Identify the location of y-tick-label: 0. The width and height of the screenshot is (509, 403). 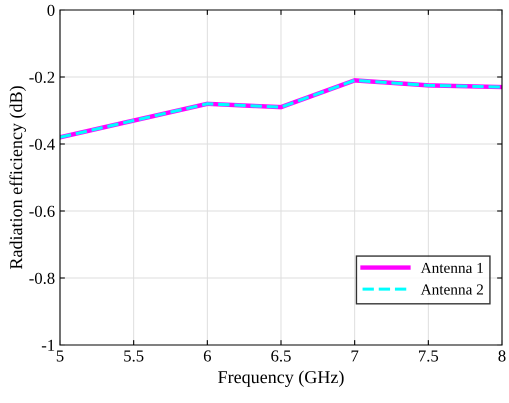
(51, 10).